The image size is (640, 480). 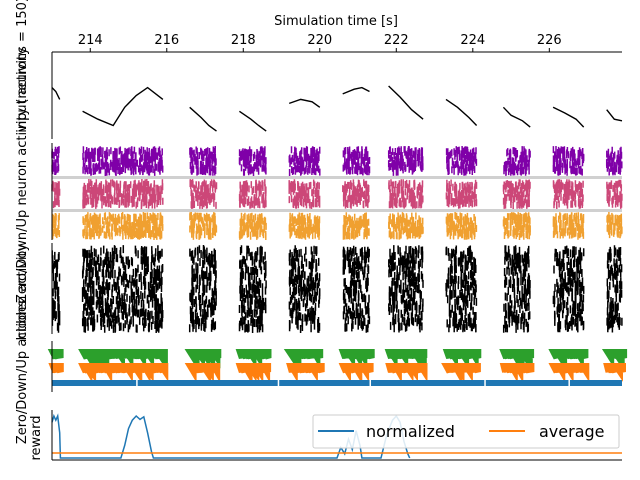 What do you see at coordinates (22, 291) in the screenshot?
I see `hidden-y-label: hidden activity` at bounding box center [22, 291].